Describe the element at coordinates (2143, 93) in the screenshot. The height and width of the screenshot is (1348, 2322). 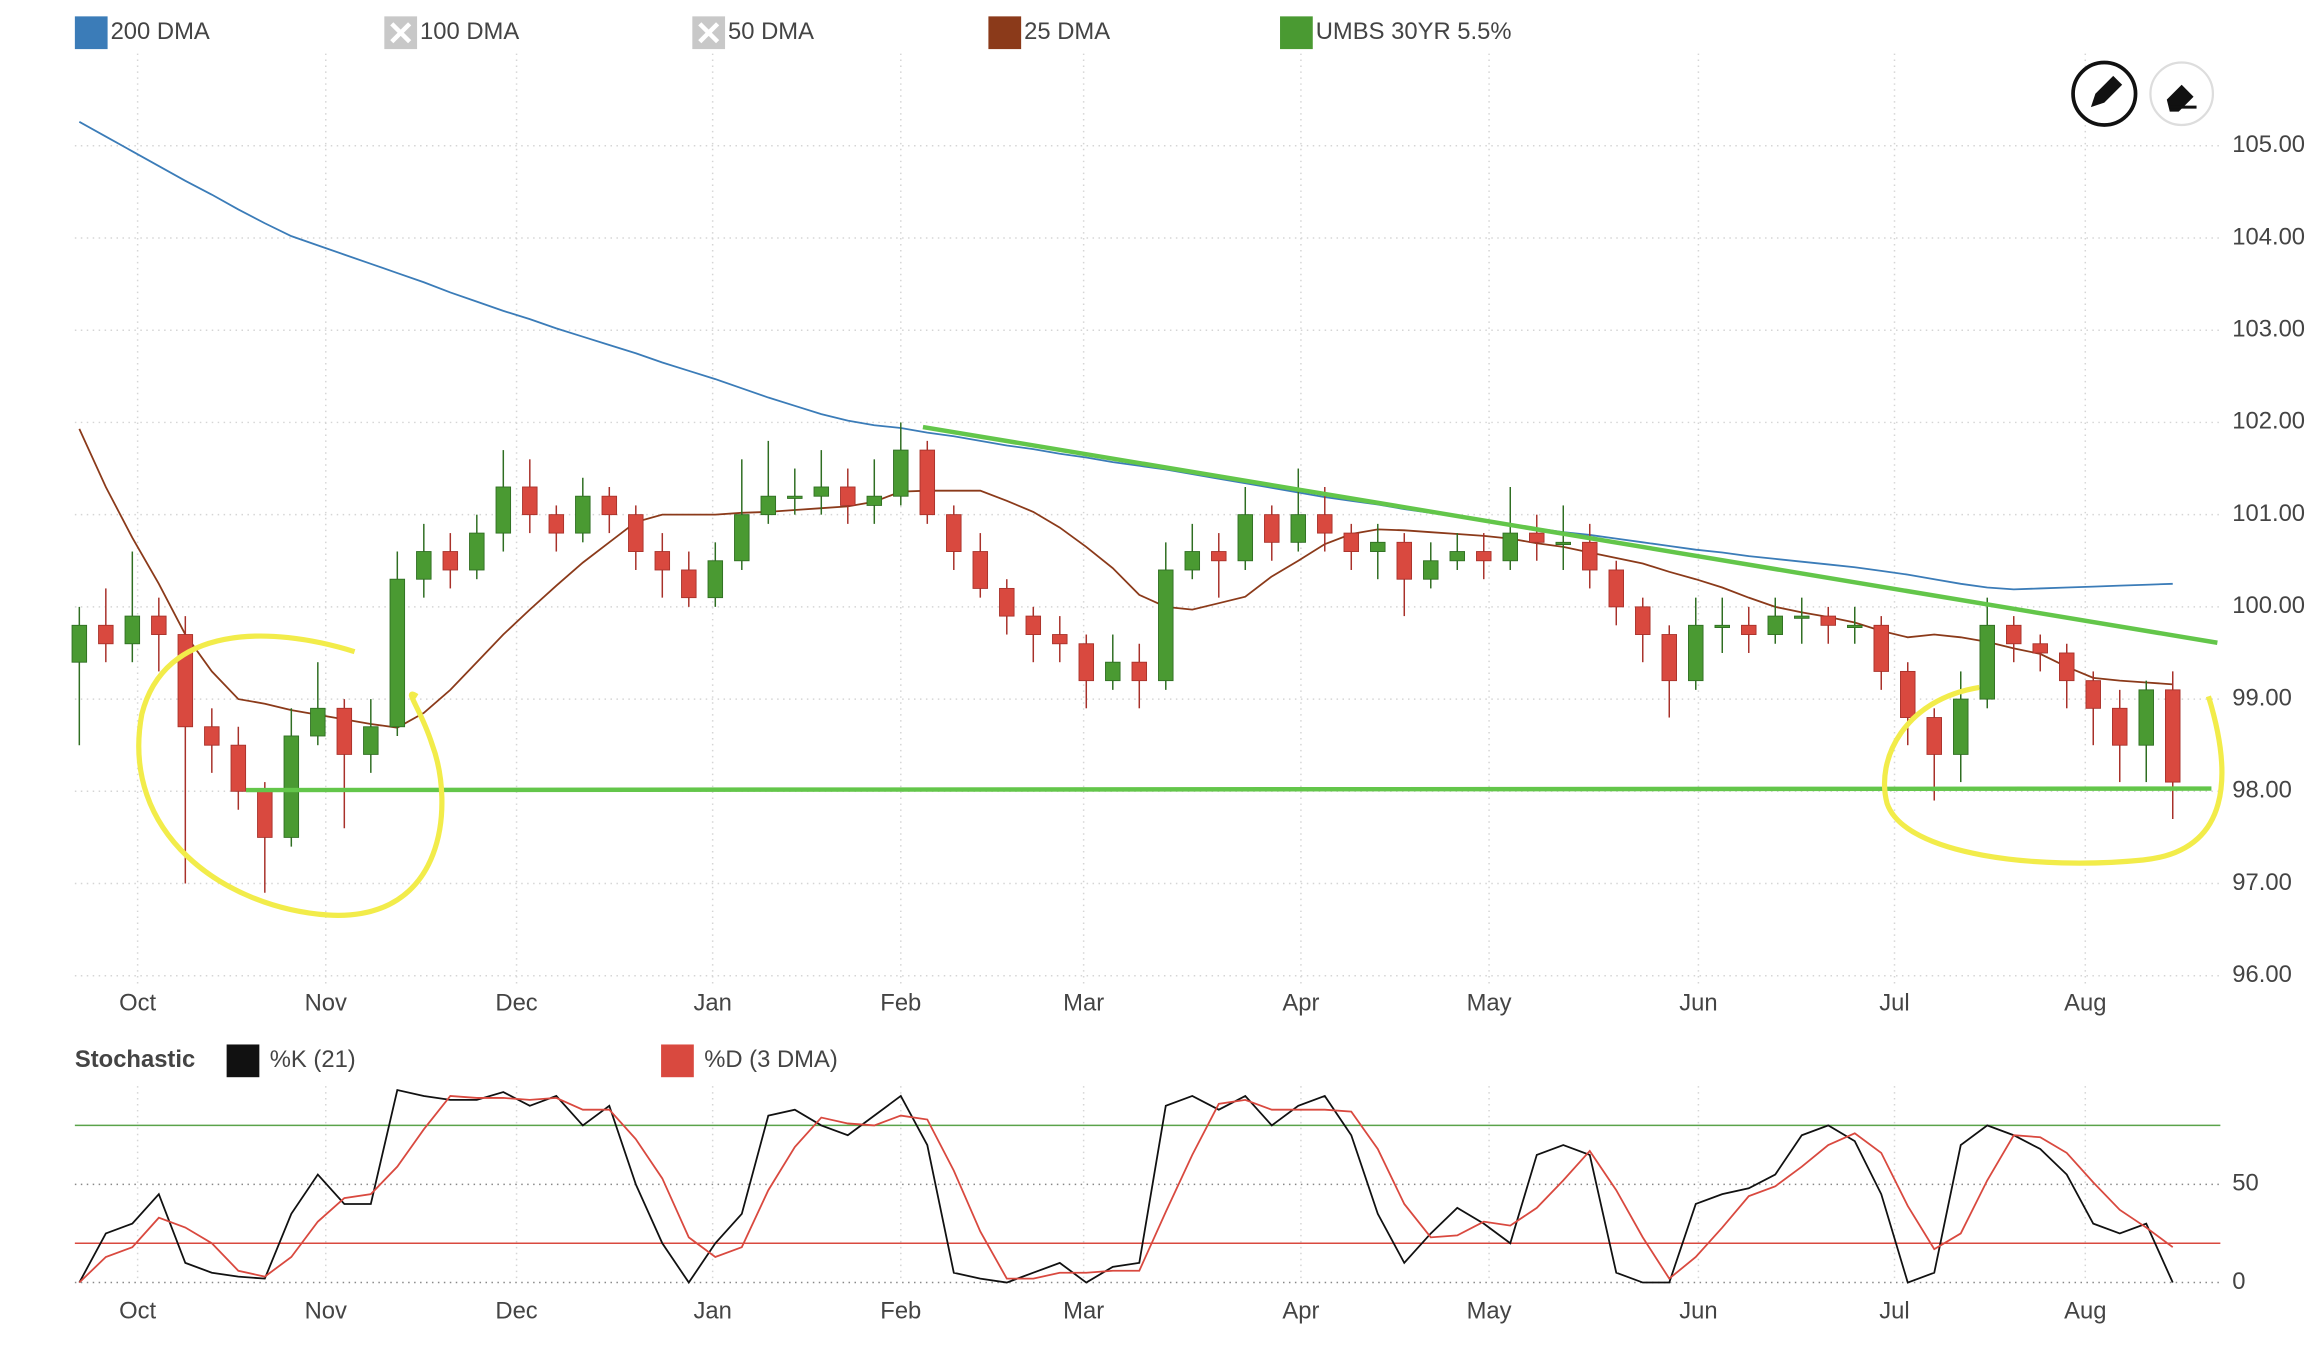
I see `drawing-tools` at that location.